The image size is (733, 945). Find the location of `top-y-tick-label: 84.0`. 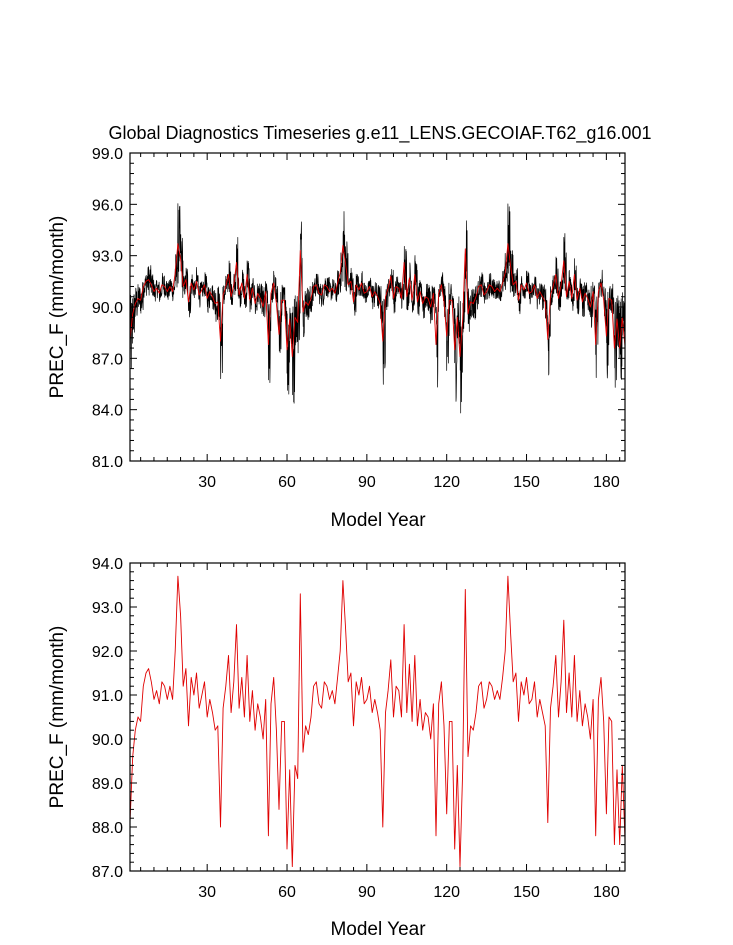

top-y-tick-label: 84.0 is located at coordinates (107, 411).